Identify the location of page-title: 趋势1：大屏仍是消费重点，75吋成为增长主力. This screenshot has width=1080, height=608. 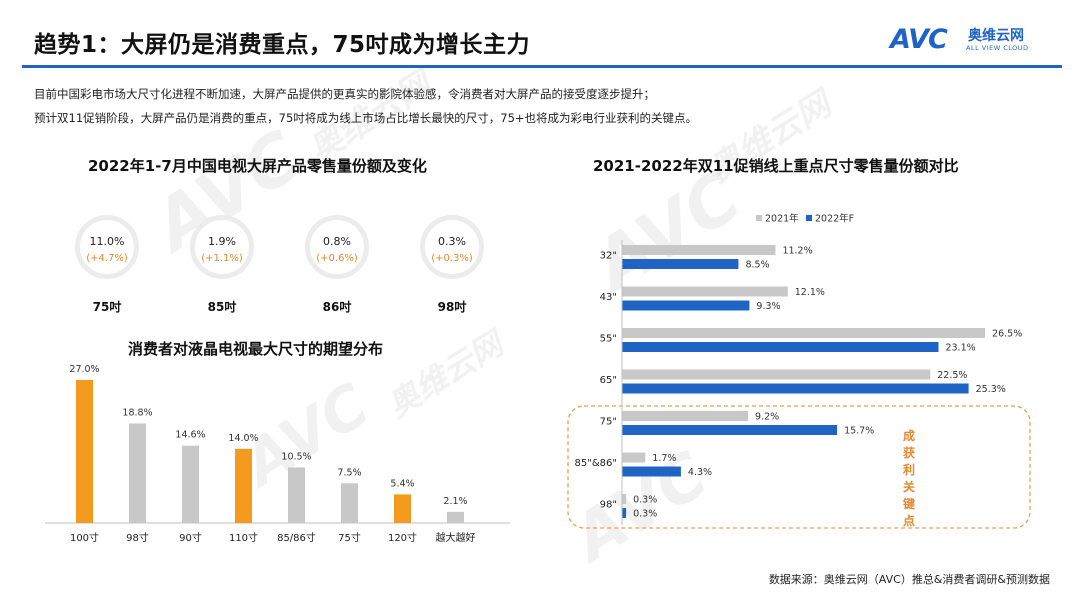
(282, 45).